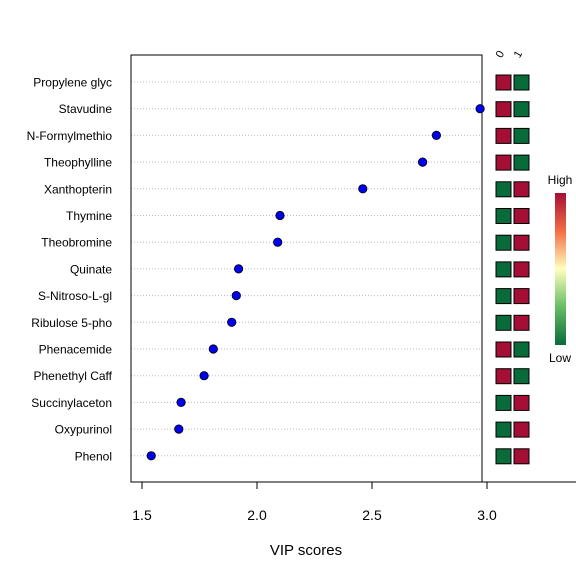 The image size is (576, 581). Describe the element at coordinates (78, 163) in the screenshot. I see `row-label: Theophylline` at that location.